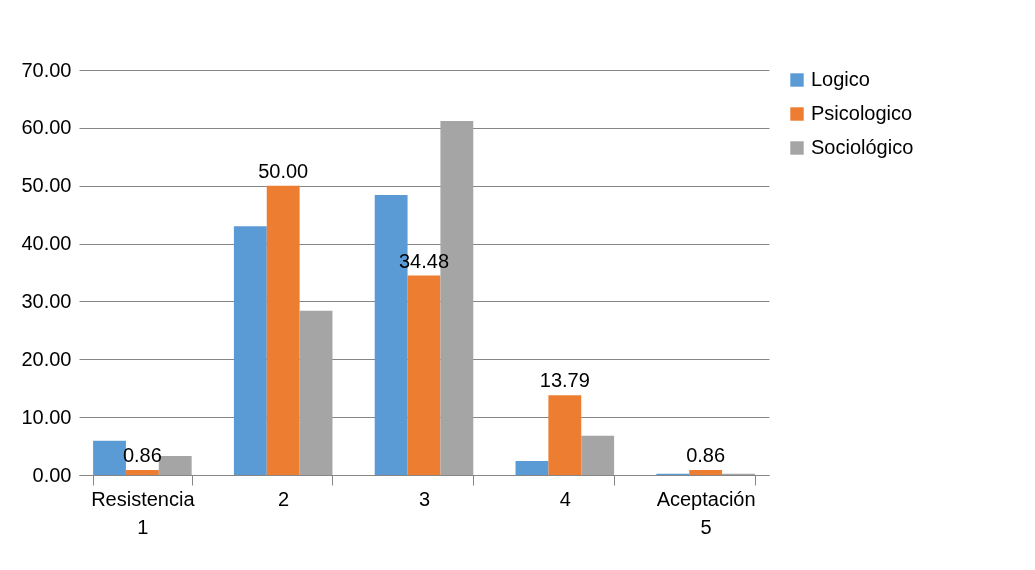  What do you see at coordinates (52, 474) in the screenshot?
I see `y-tick-label: 0.00` at bounding box center [52, 474].